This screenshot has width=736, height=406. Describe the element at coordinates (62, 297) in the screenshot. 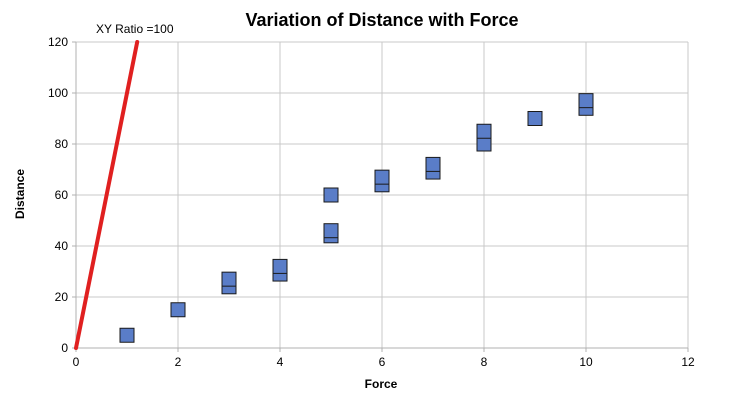

I see `y-tick-label: 20` at that location.